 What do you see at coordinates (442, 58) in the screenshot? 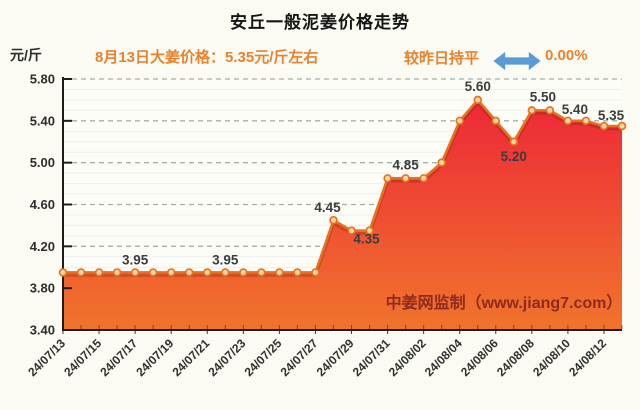
I see `change-status-label: 较昨日持平` at bounding box center [442, 58].